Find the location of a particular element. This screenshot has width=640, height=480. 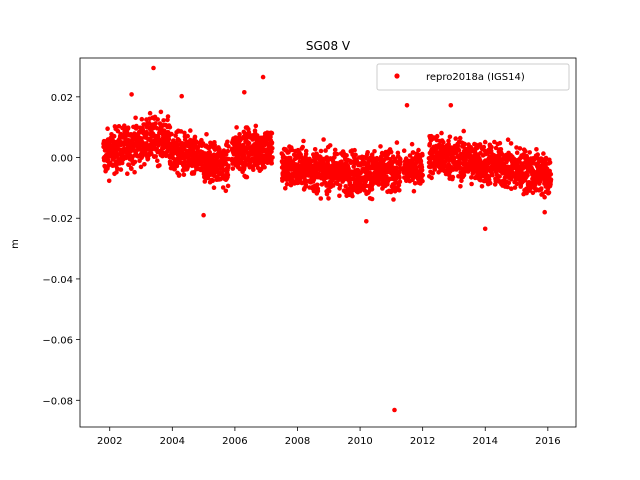

x-tick-label: 2002 is located at coordinates (109, 441).